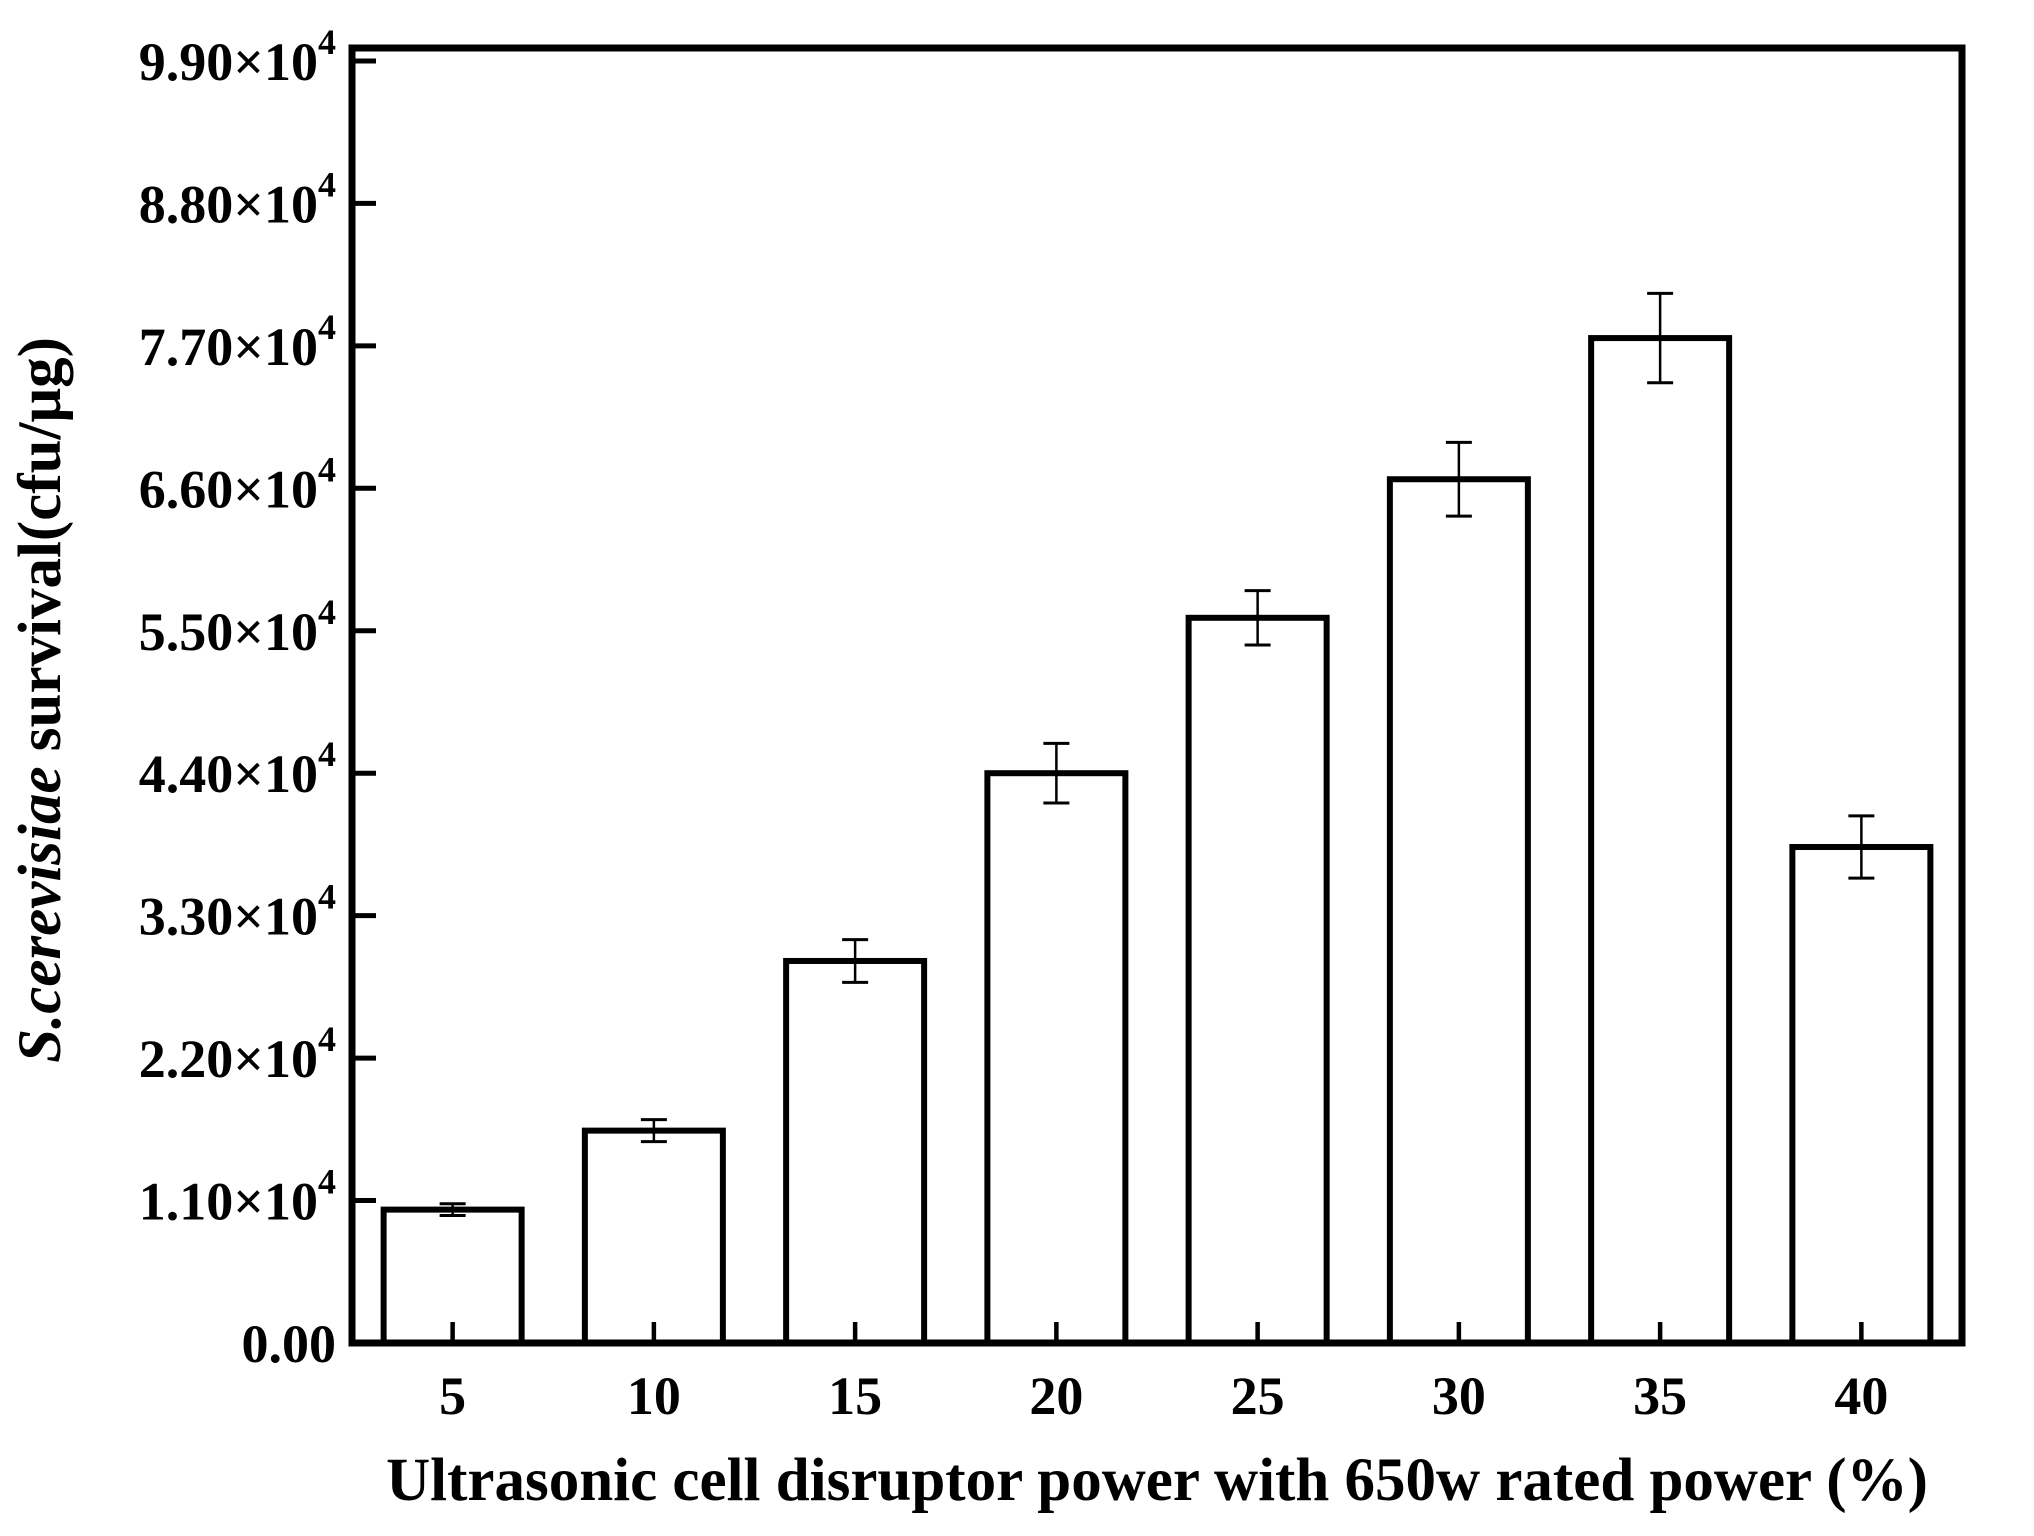 The width and height of the screenshot is (2034, 1536). What do you see at coordinates (237, 1197) in the screenshot?
I see `y-tick-label: 1.10×10⁴` at bounding box center [237, 1197].